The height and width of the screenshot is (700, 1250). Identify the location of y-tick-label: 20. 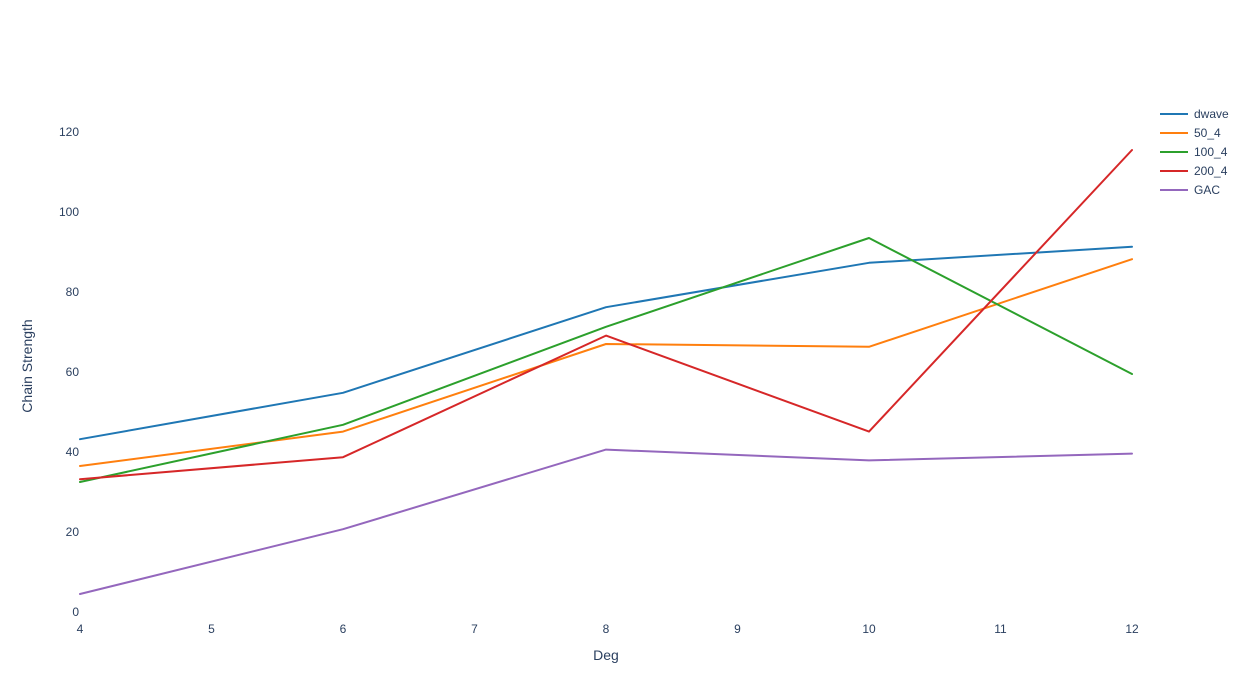
(73, 532).